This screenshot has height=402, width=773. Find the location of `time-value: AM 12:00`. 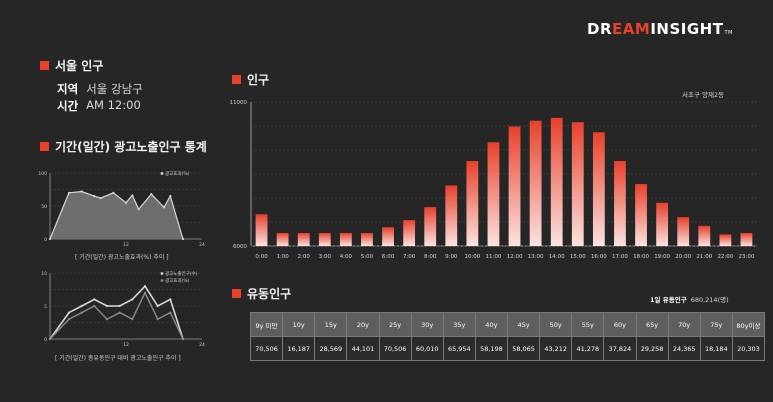

time-value: AM 12:00 is located at coordinates (113, 105).